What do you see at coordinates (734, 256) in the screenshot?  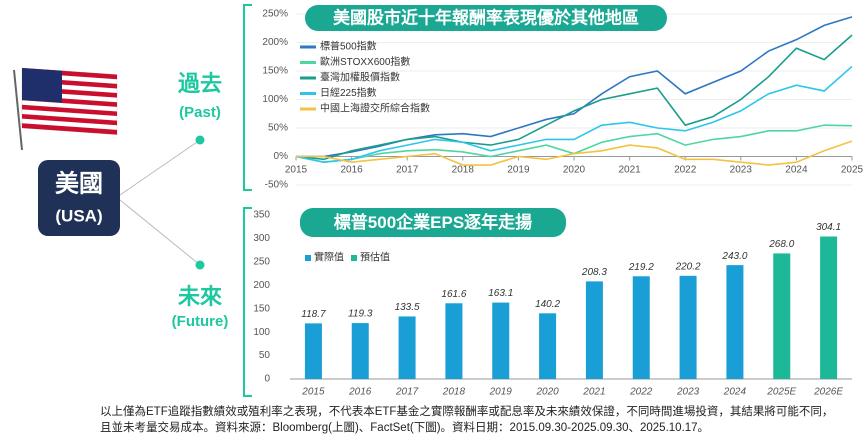 I see `value-label: 243.0` at bounding box center [734, 256].